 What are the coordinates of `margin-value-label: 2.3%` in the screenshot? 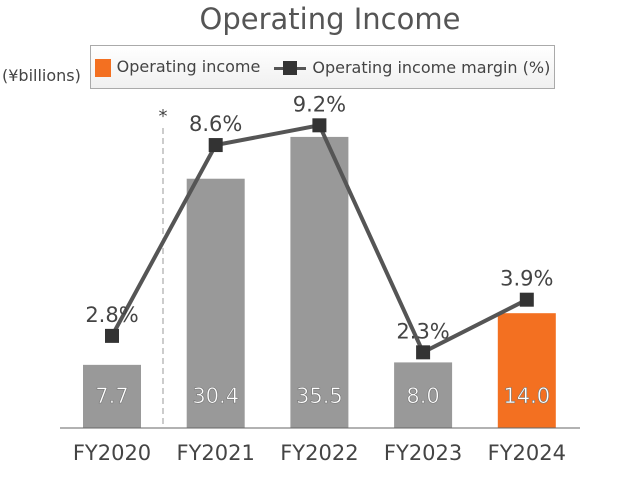 It's located at (422, 331).